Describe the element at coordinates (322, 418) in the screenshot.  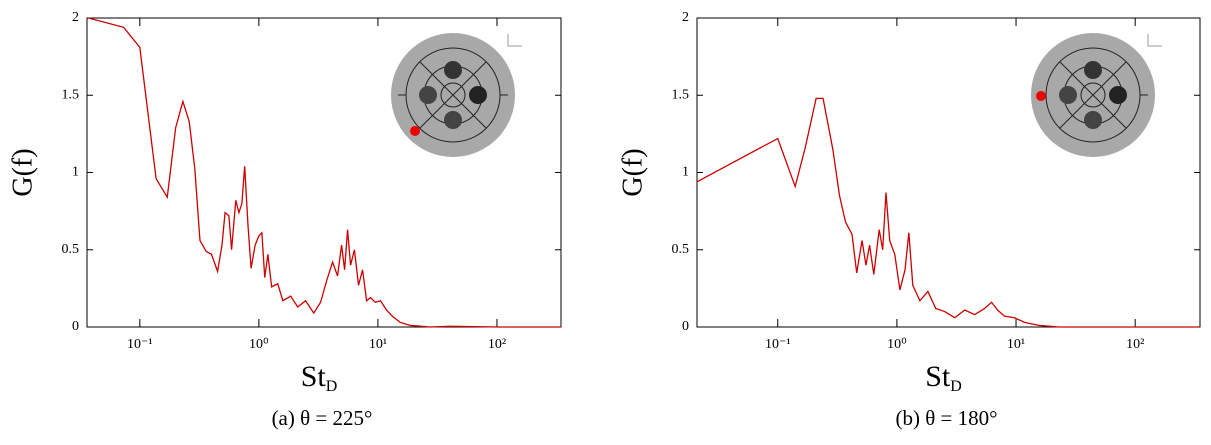
I see `caption: (a) θ = 225°` at that location.